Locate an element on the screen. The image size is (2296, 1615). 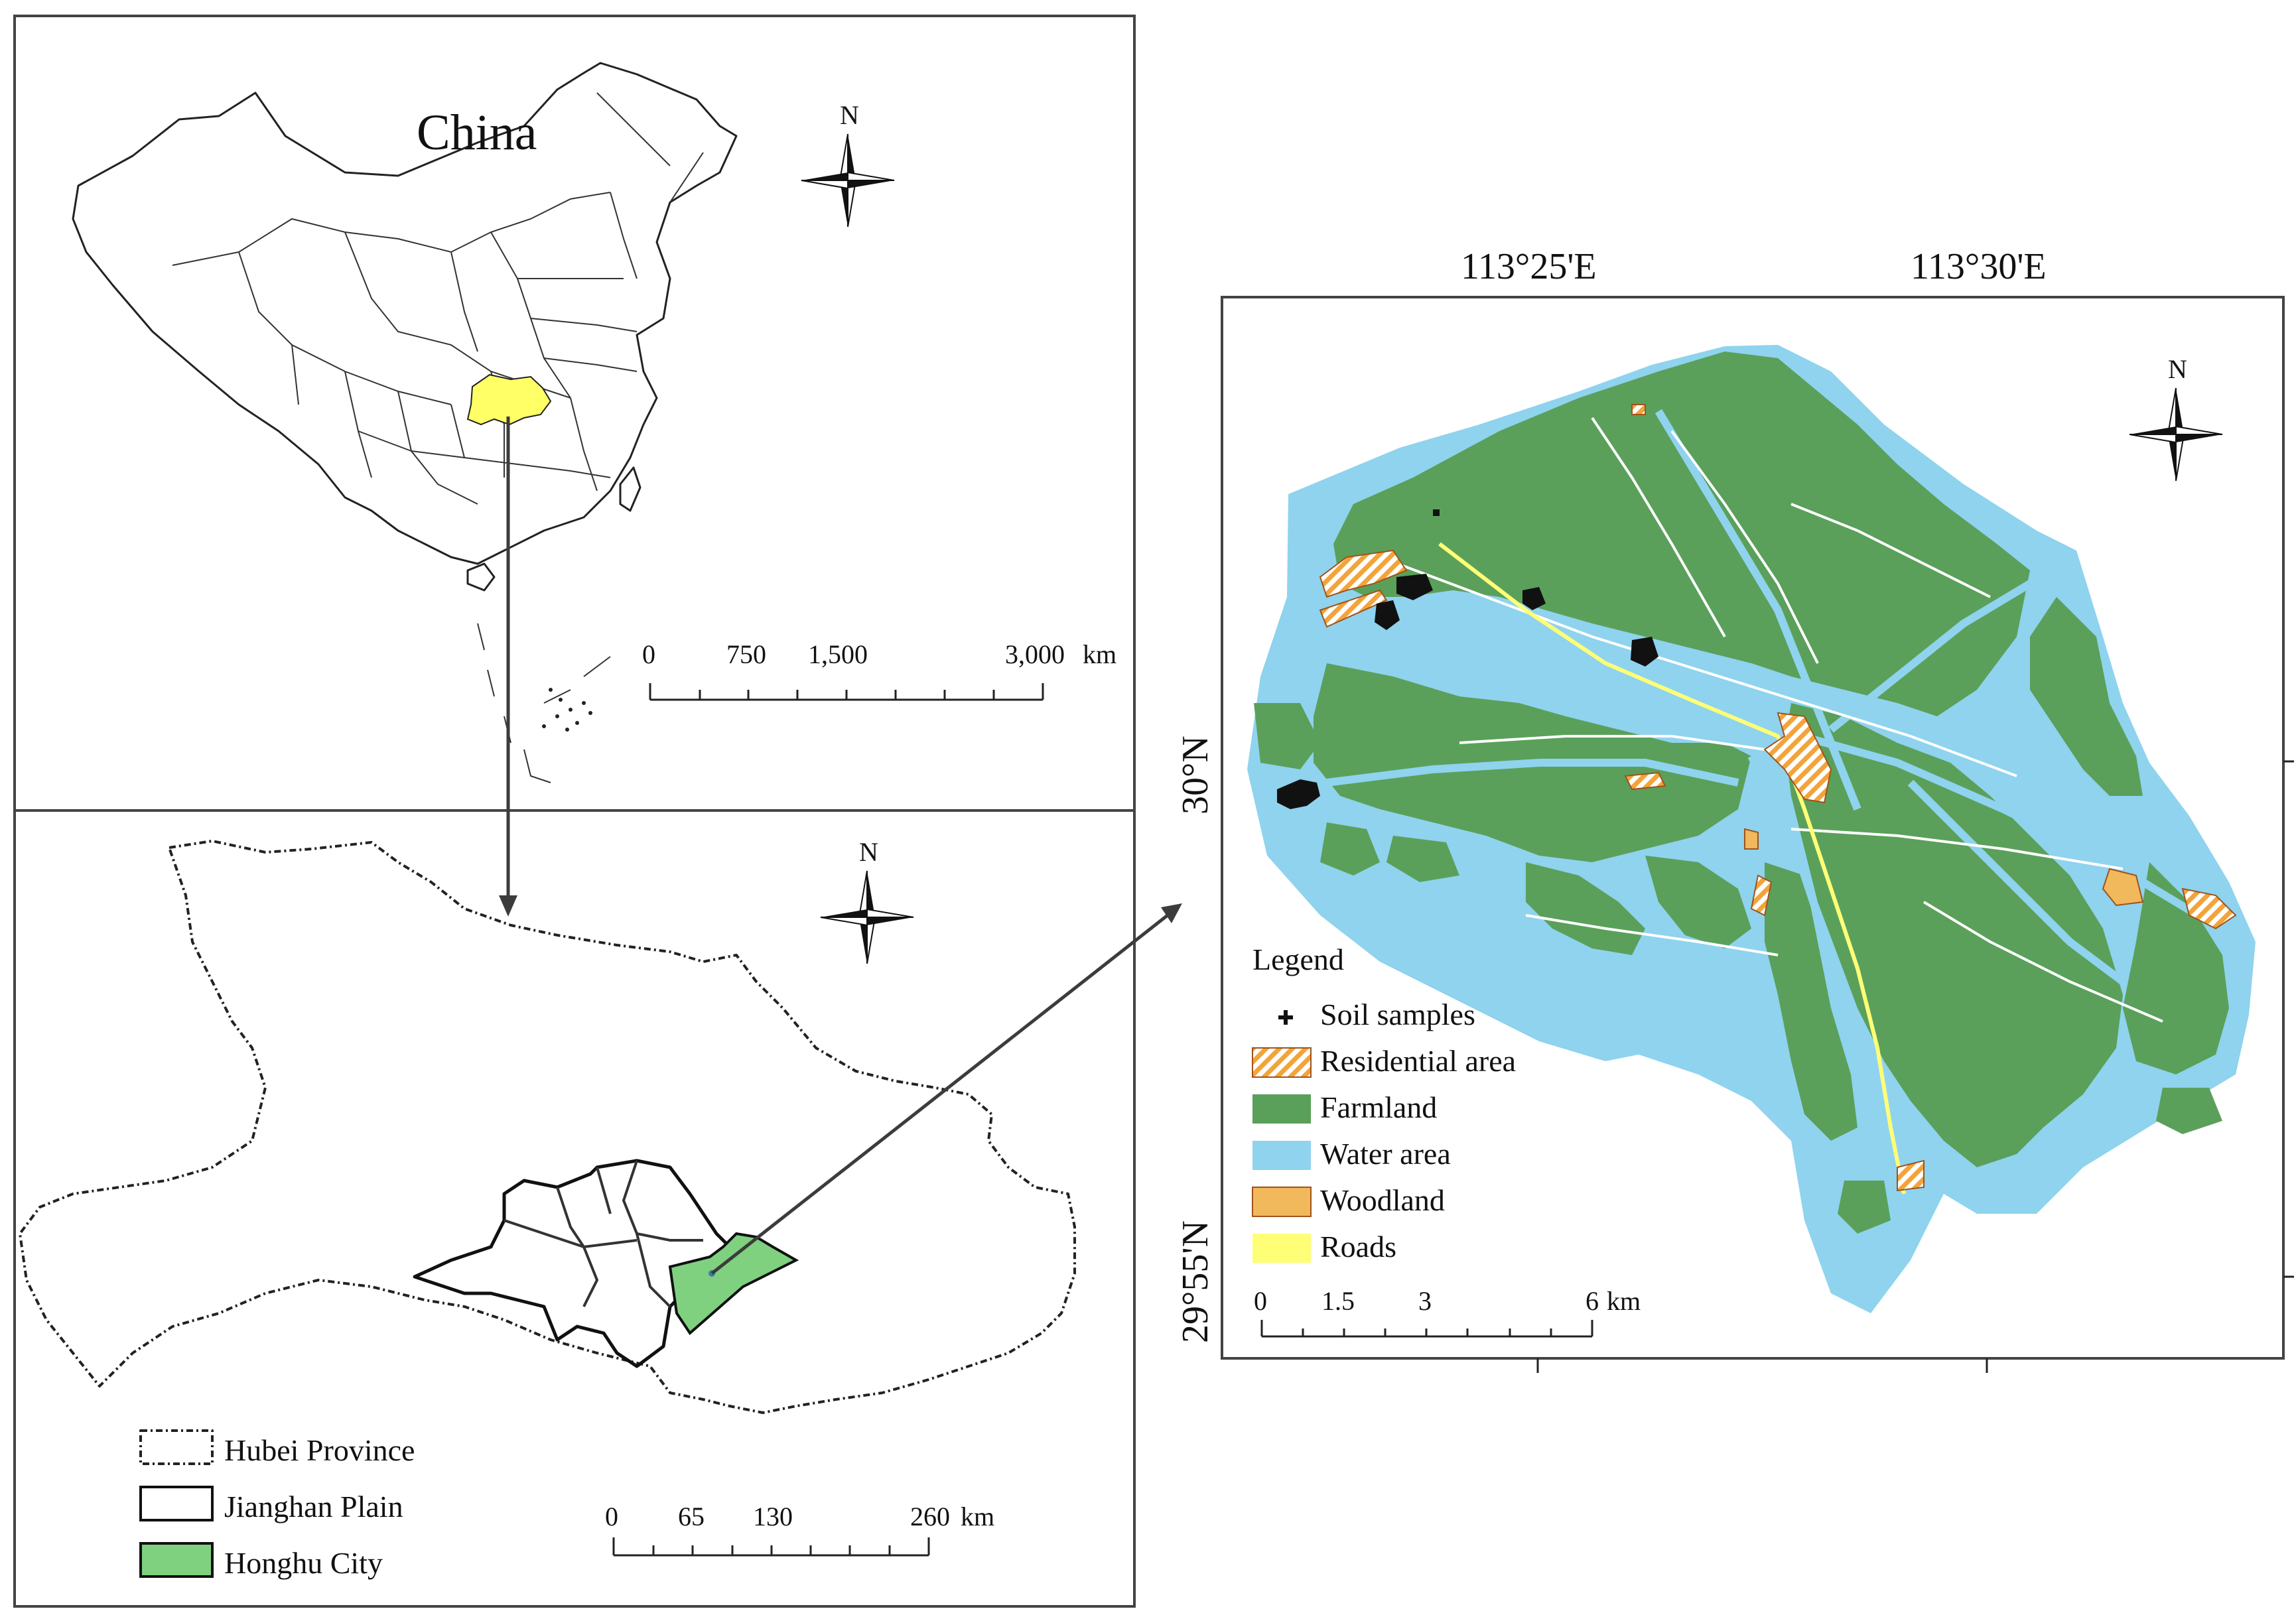
legend-label: Roads is located at coordinates (1358, 1246).